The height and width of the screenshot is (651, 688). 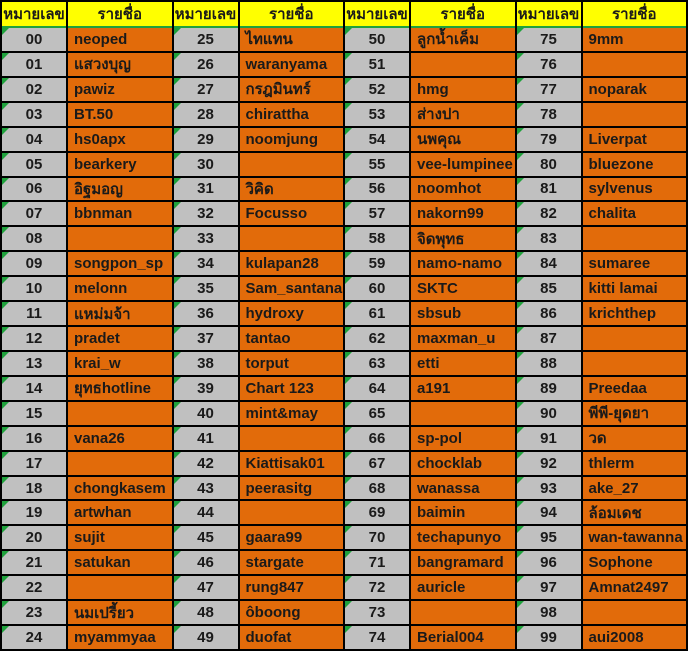 What do you see at coordinates (120, 563) in the screenshot?
I see `name-cell: satukan` at bounding box center [120, 563].